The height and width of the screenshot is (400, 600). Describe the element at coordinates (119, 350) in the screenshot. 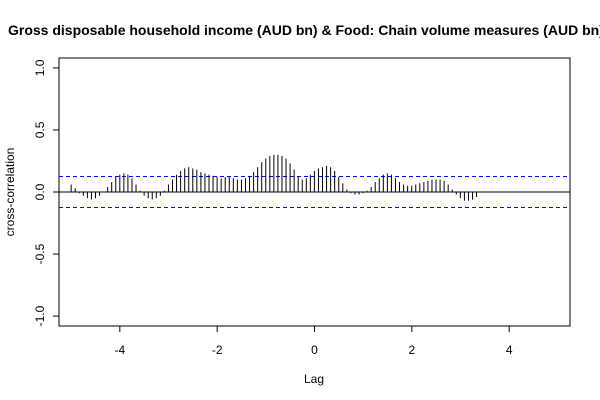

I see `x-tick-label: -4` at that location.